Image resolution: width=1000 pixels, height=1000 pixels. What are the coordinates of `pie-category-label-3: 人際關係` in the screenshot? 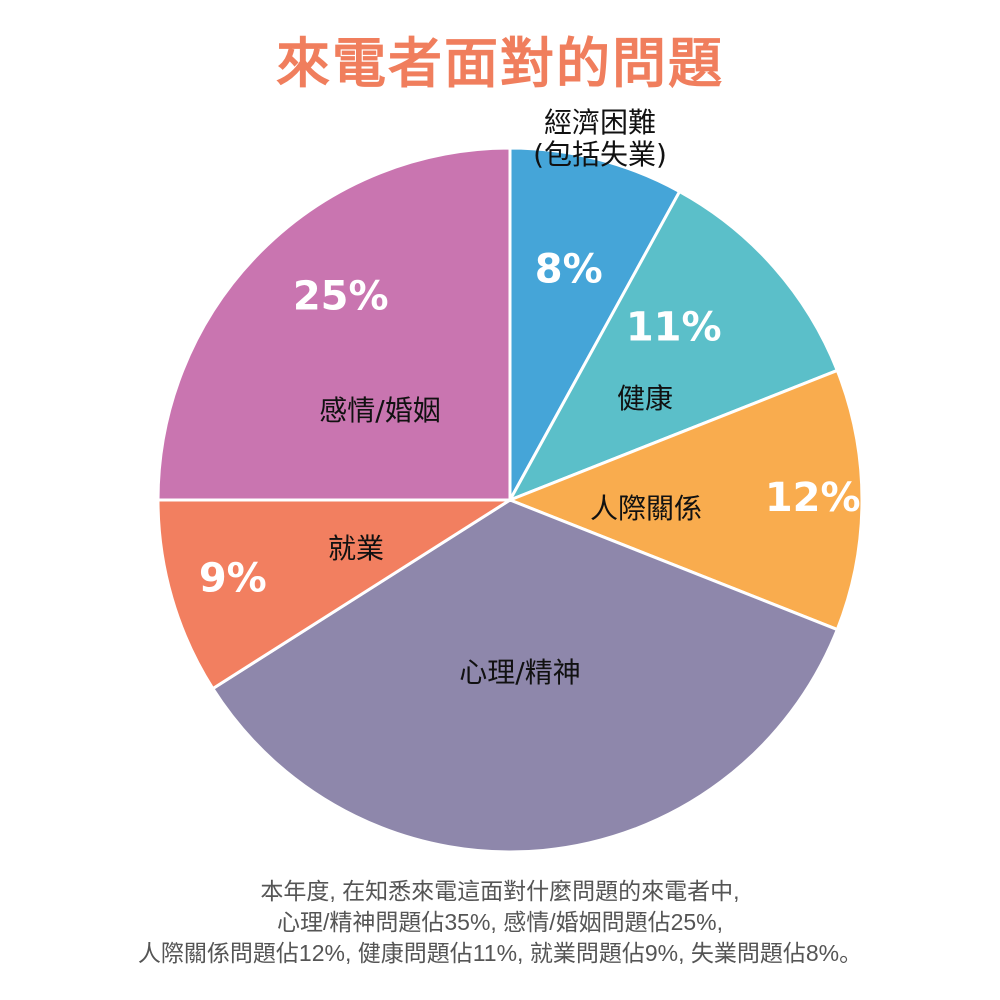 It's located at (646, 508).